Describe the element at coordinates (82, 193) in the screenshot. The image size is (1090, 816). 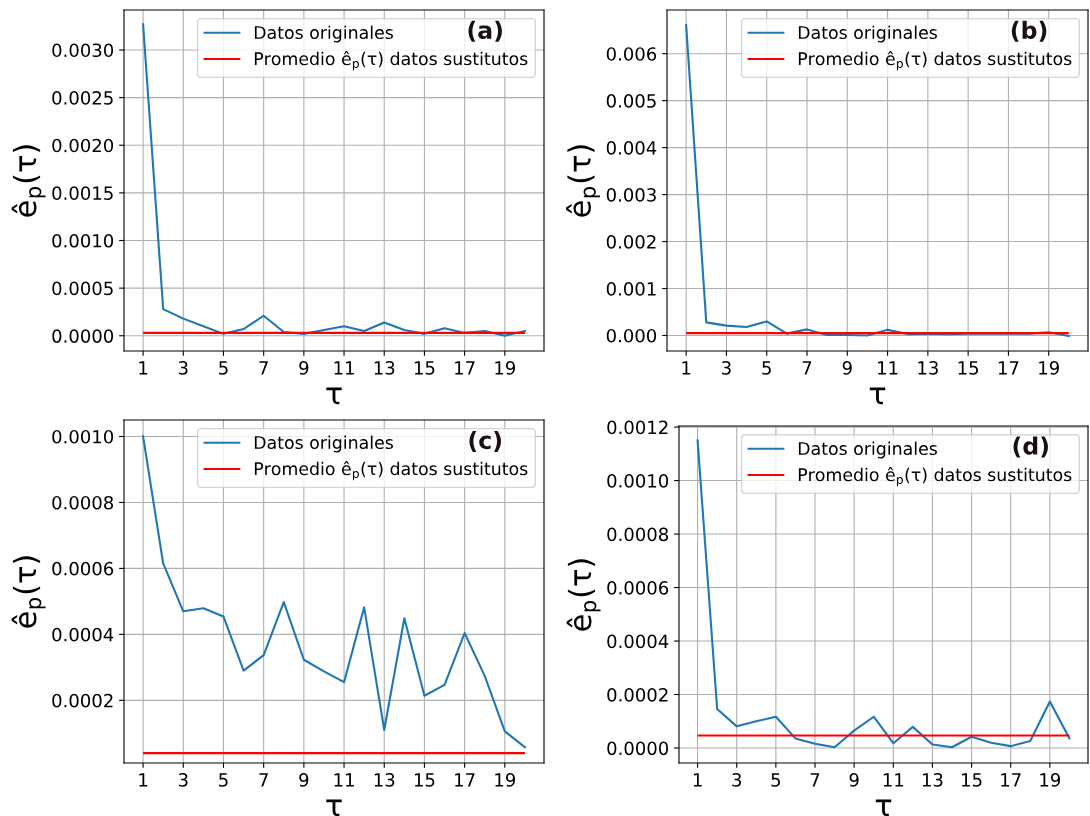
I see `y-tick-label: 0.0015` at that location.